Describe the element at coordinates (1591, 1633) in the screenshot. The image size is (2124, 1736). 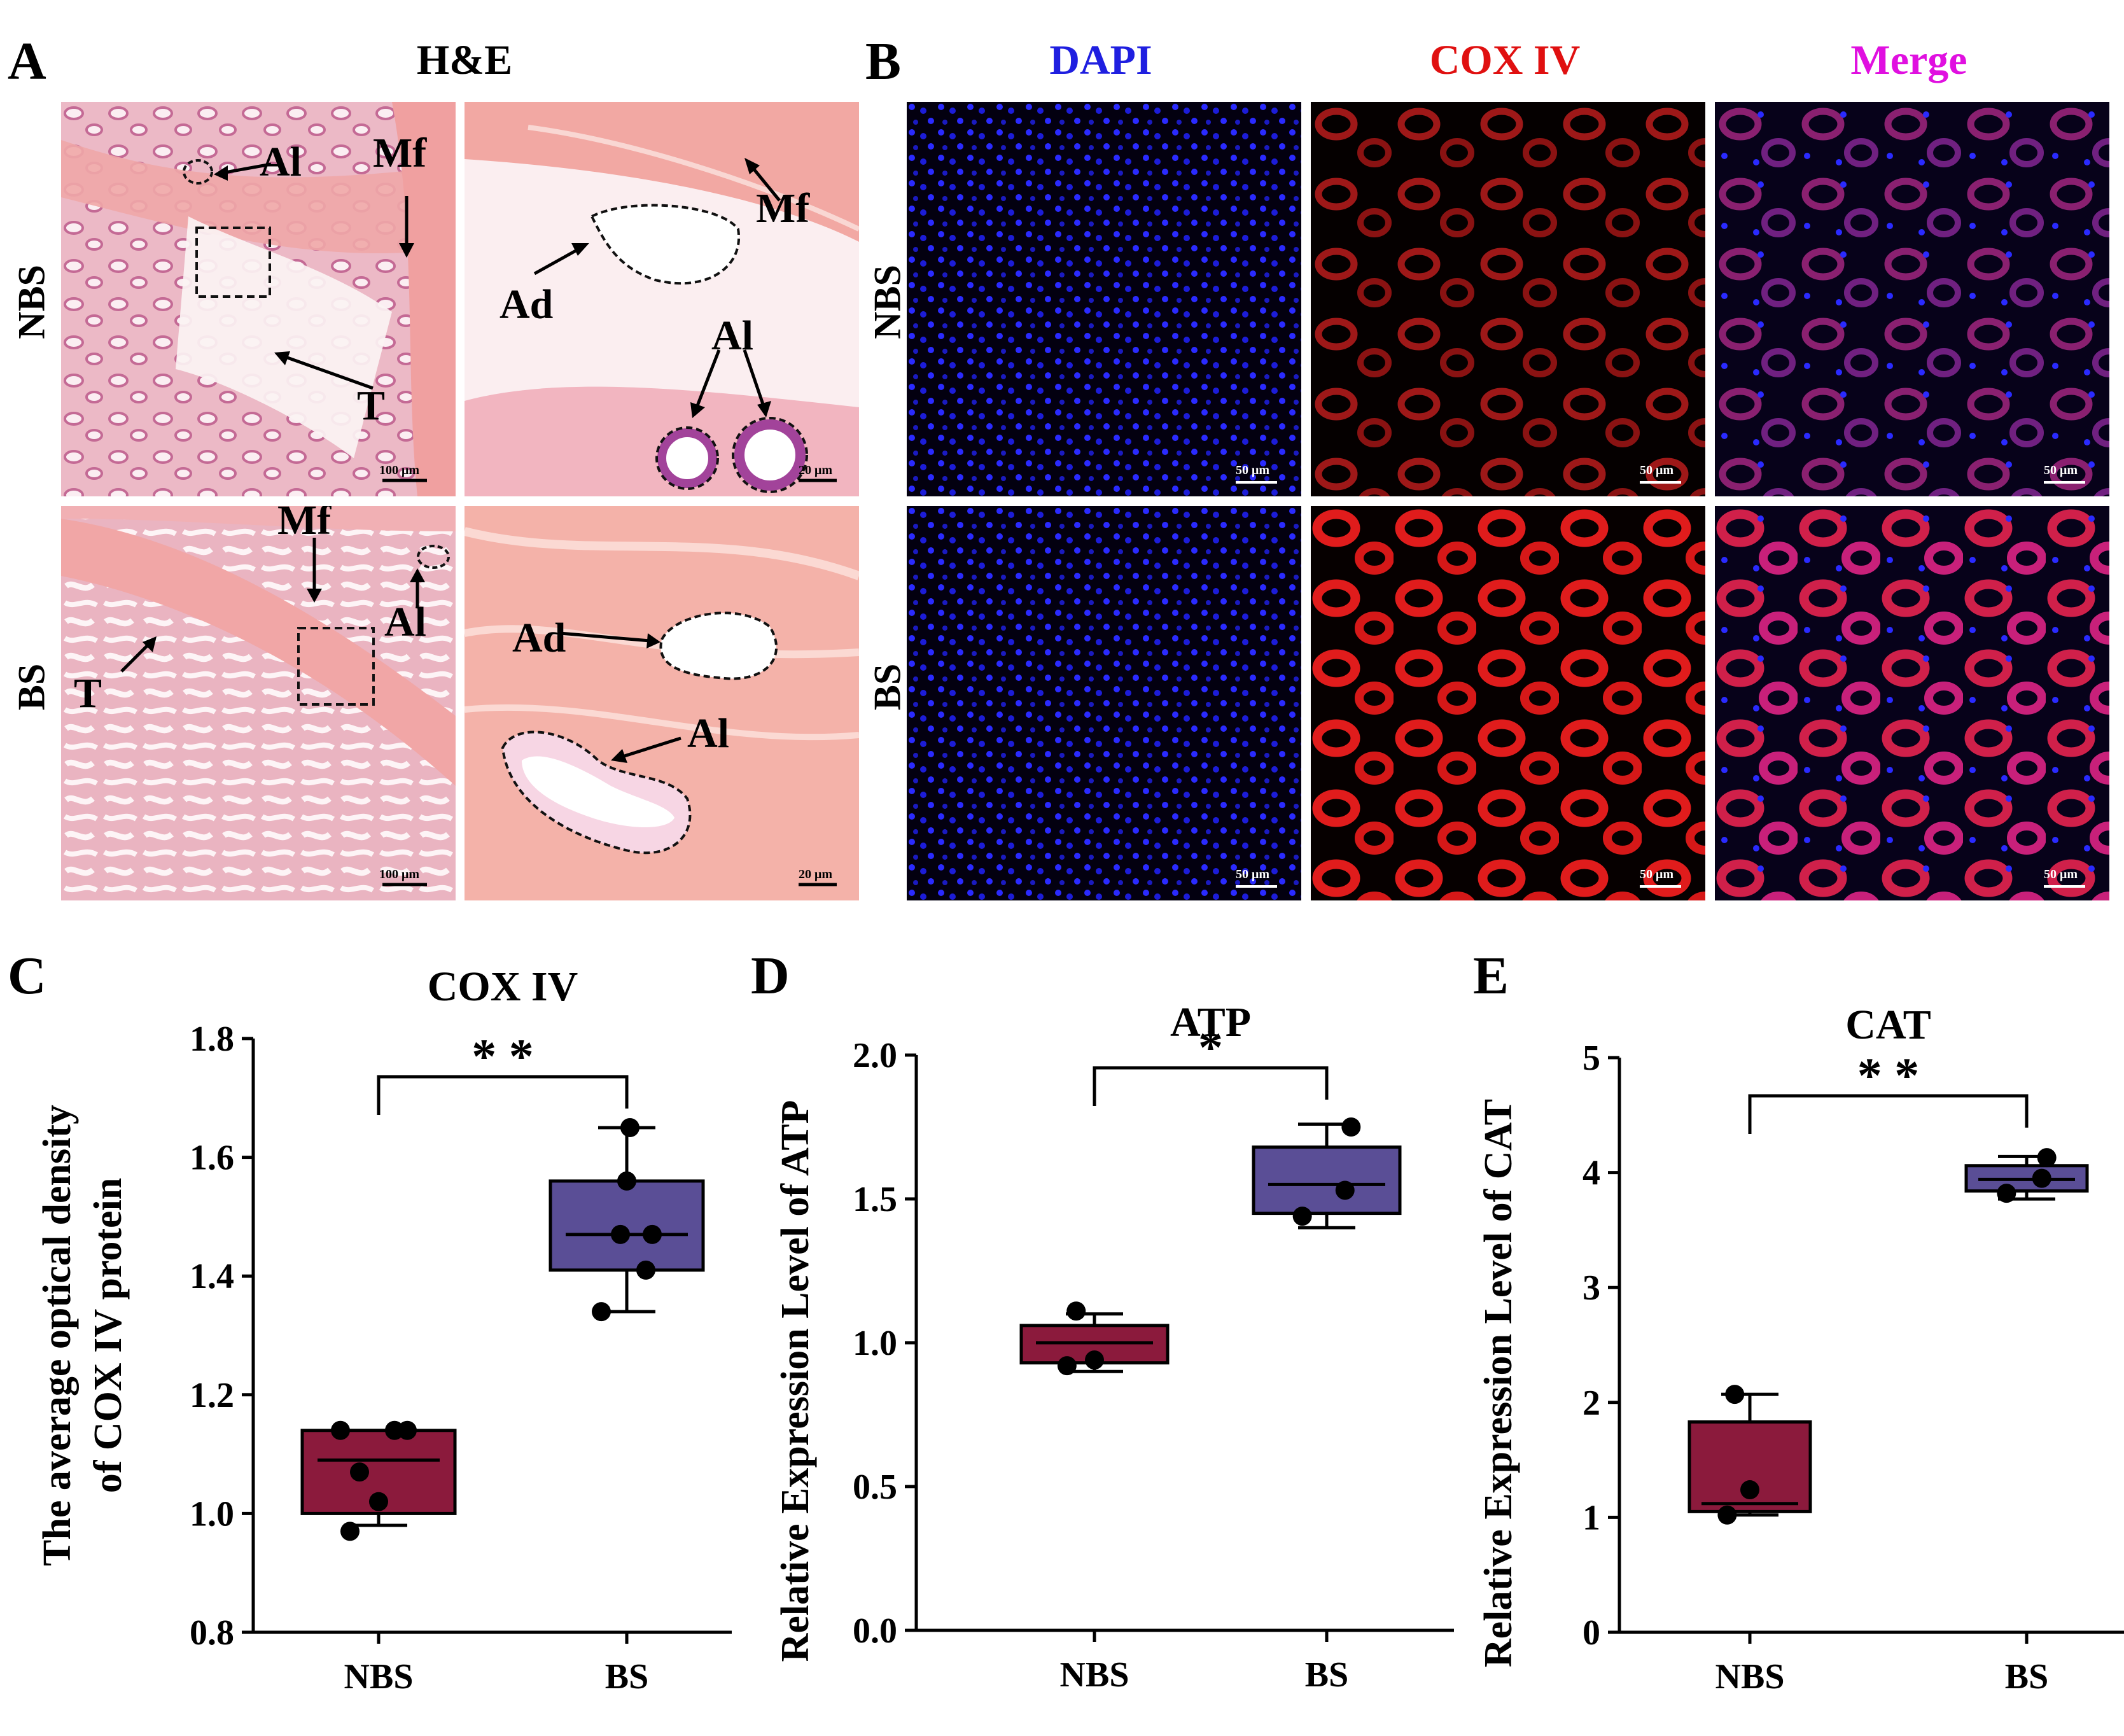
I see `y-tick-label: 0` at that location.